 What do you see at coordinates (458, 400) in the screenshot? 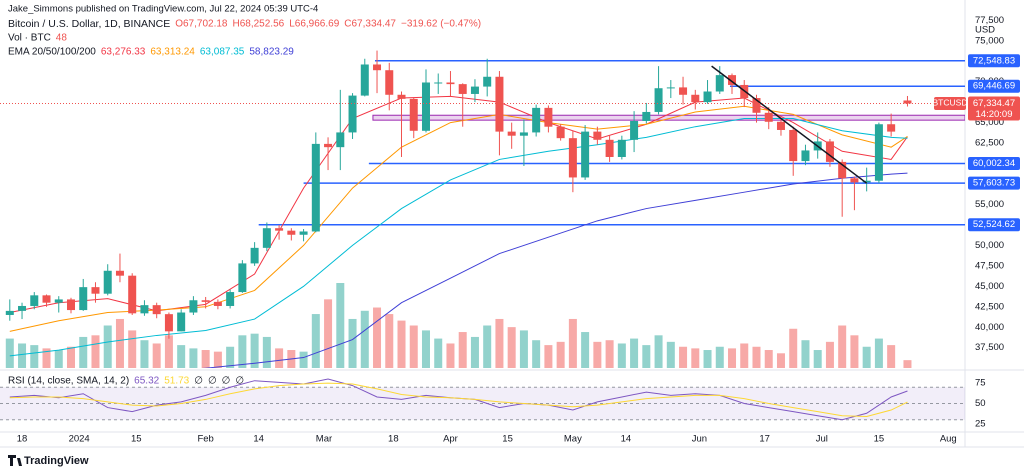
I see `rsi-line` at bounding box center [458, 400].